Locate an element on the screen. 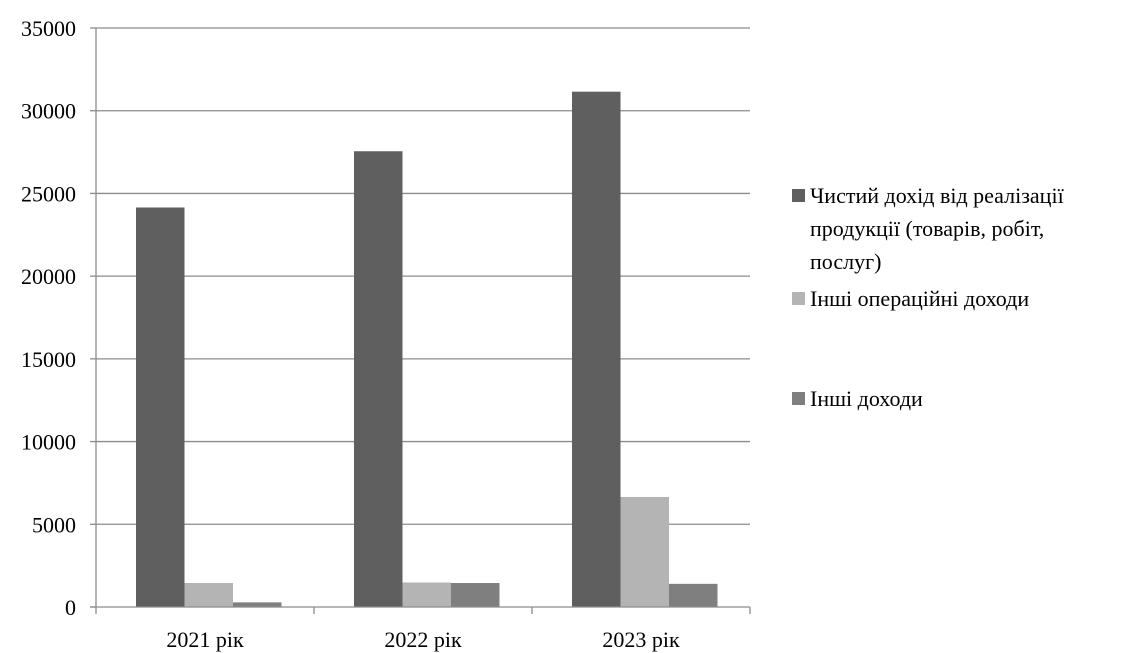  y-tick-label: 5000 is located at coordinates (54, 524).